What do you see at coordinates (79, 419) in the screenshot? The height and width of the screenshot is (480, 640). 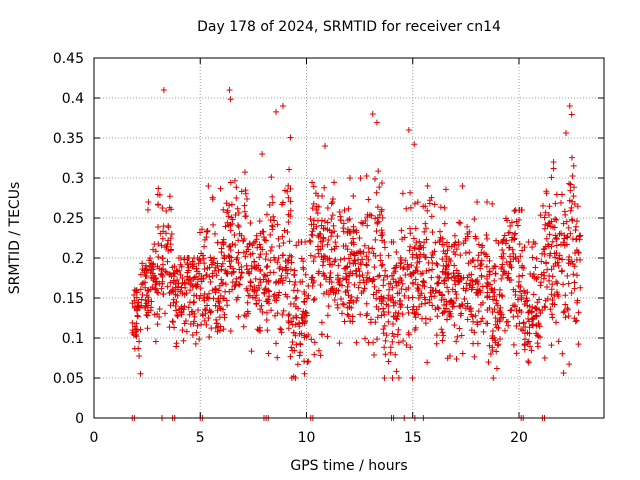 I see `y-tick-label: 0` at bounding box center [79, 419].